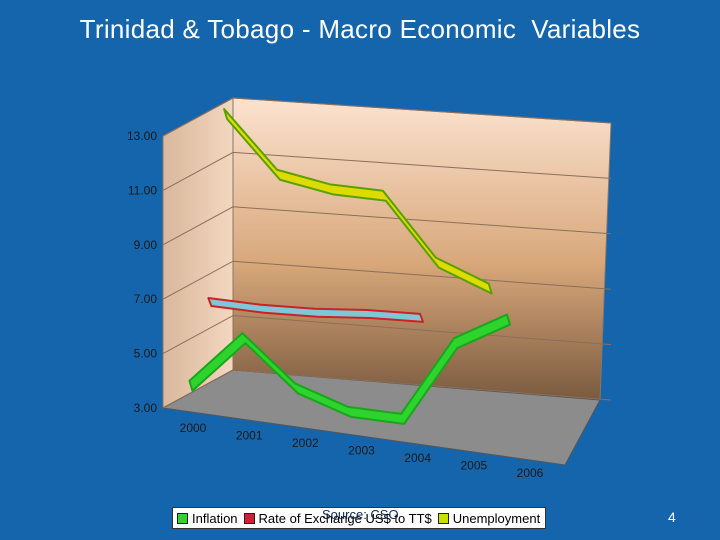  Describe the element at coordinates (305, 443) in the screenshot. I see `x-tick-label: 2002` at that location.